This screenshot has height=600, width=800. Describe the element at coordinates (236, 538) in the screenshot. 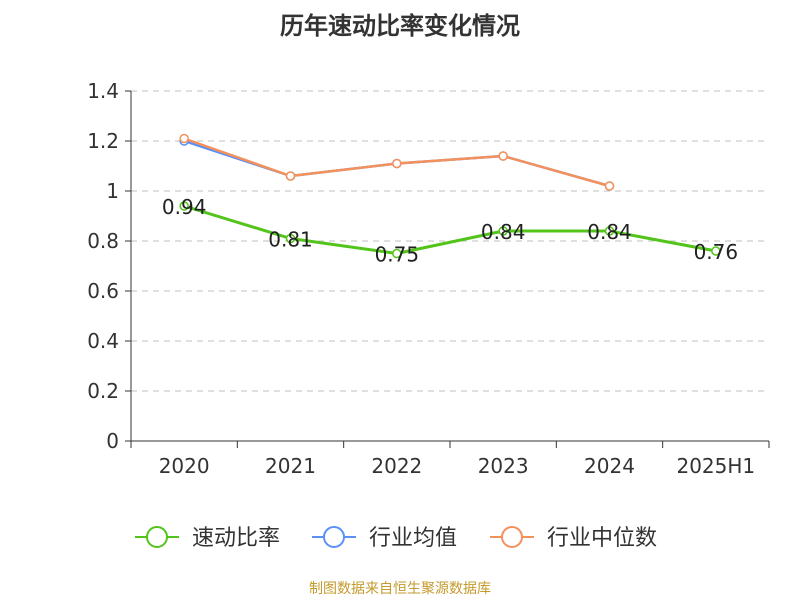

I see `legend-label: 速动比率` at that location.